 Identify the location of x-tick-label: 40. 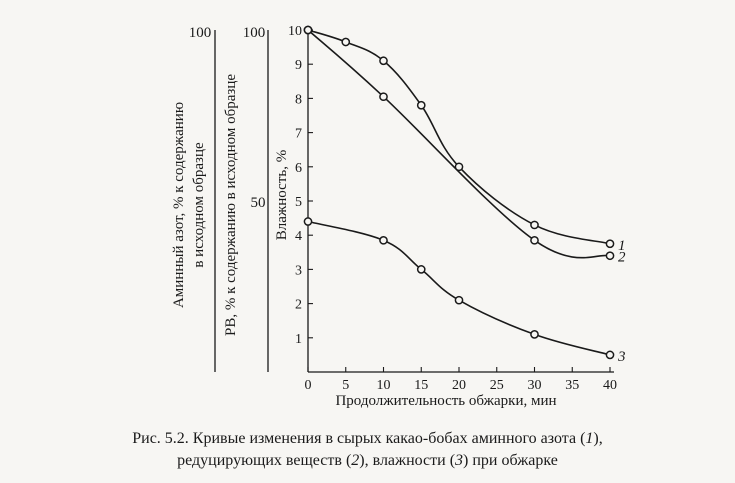
(610, 385).